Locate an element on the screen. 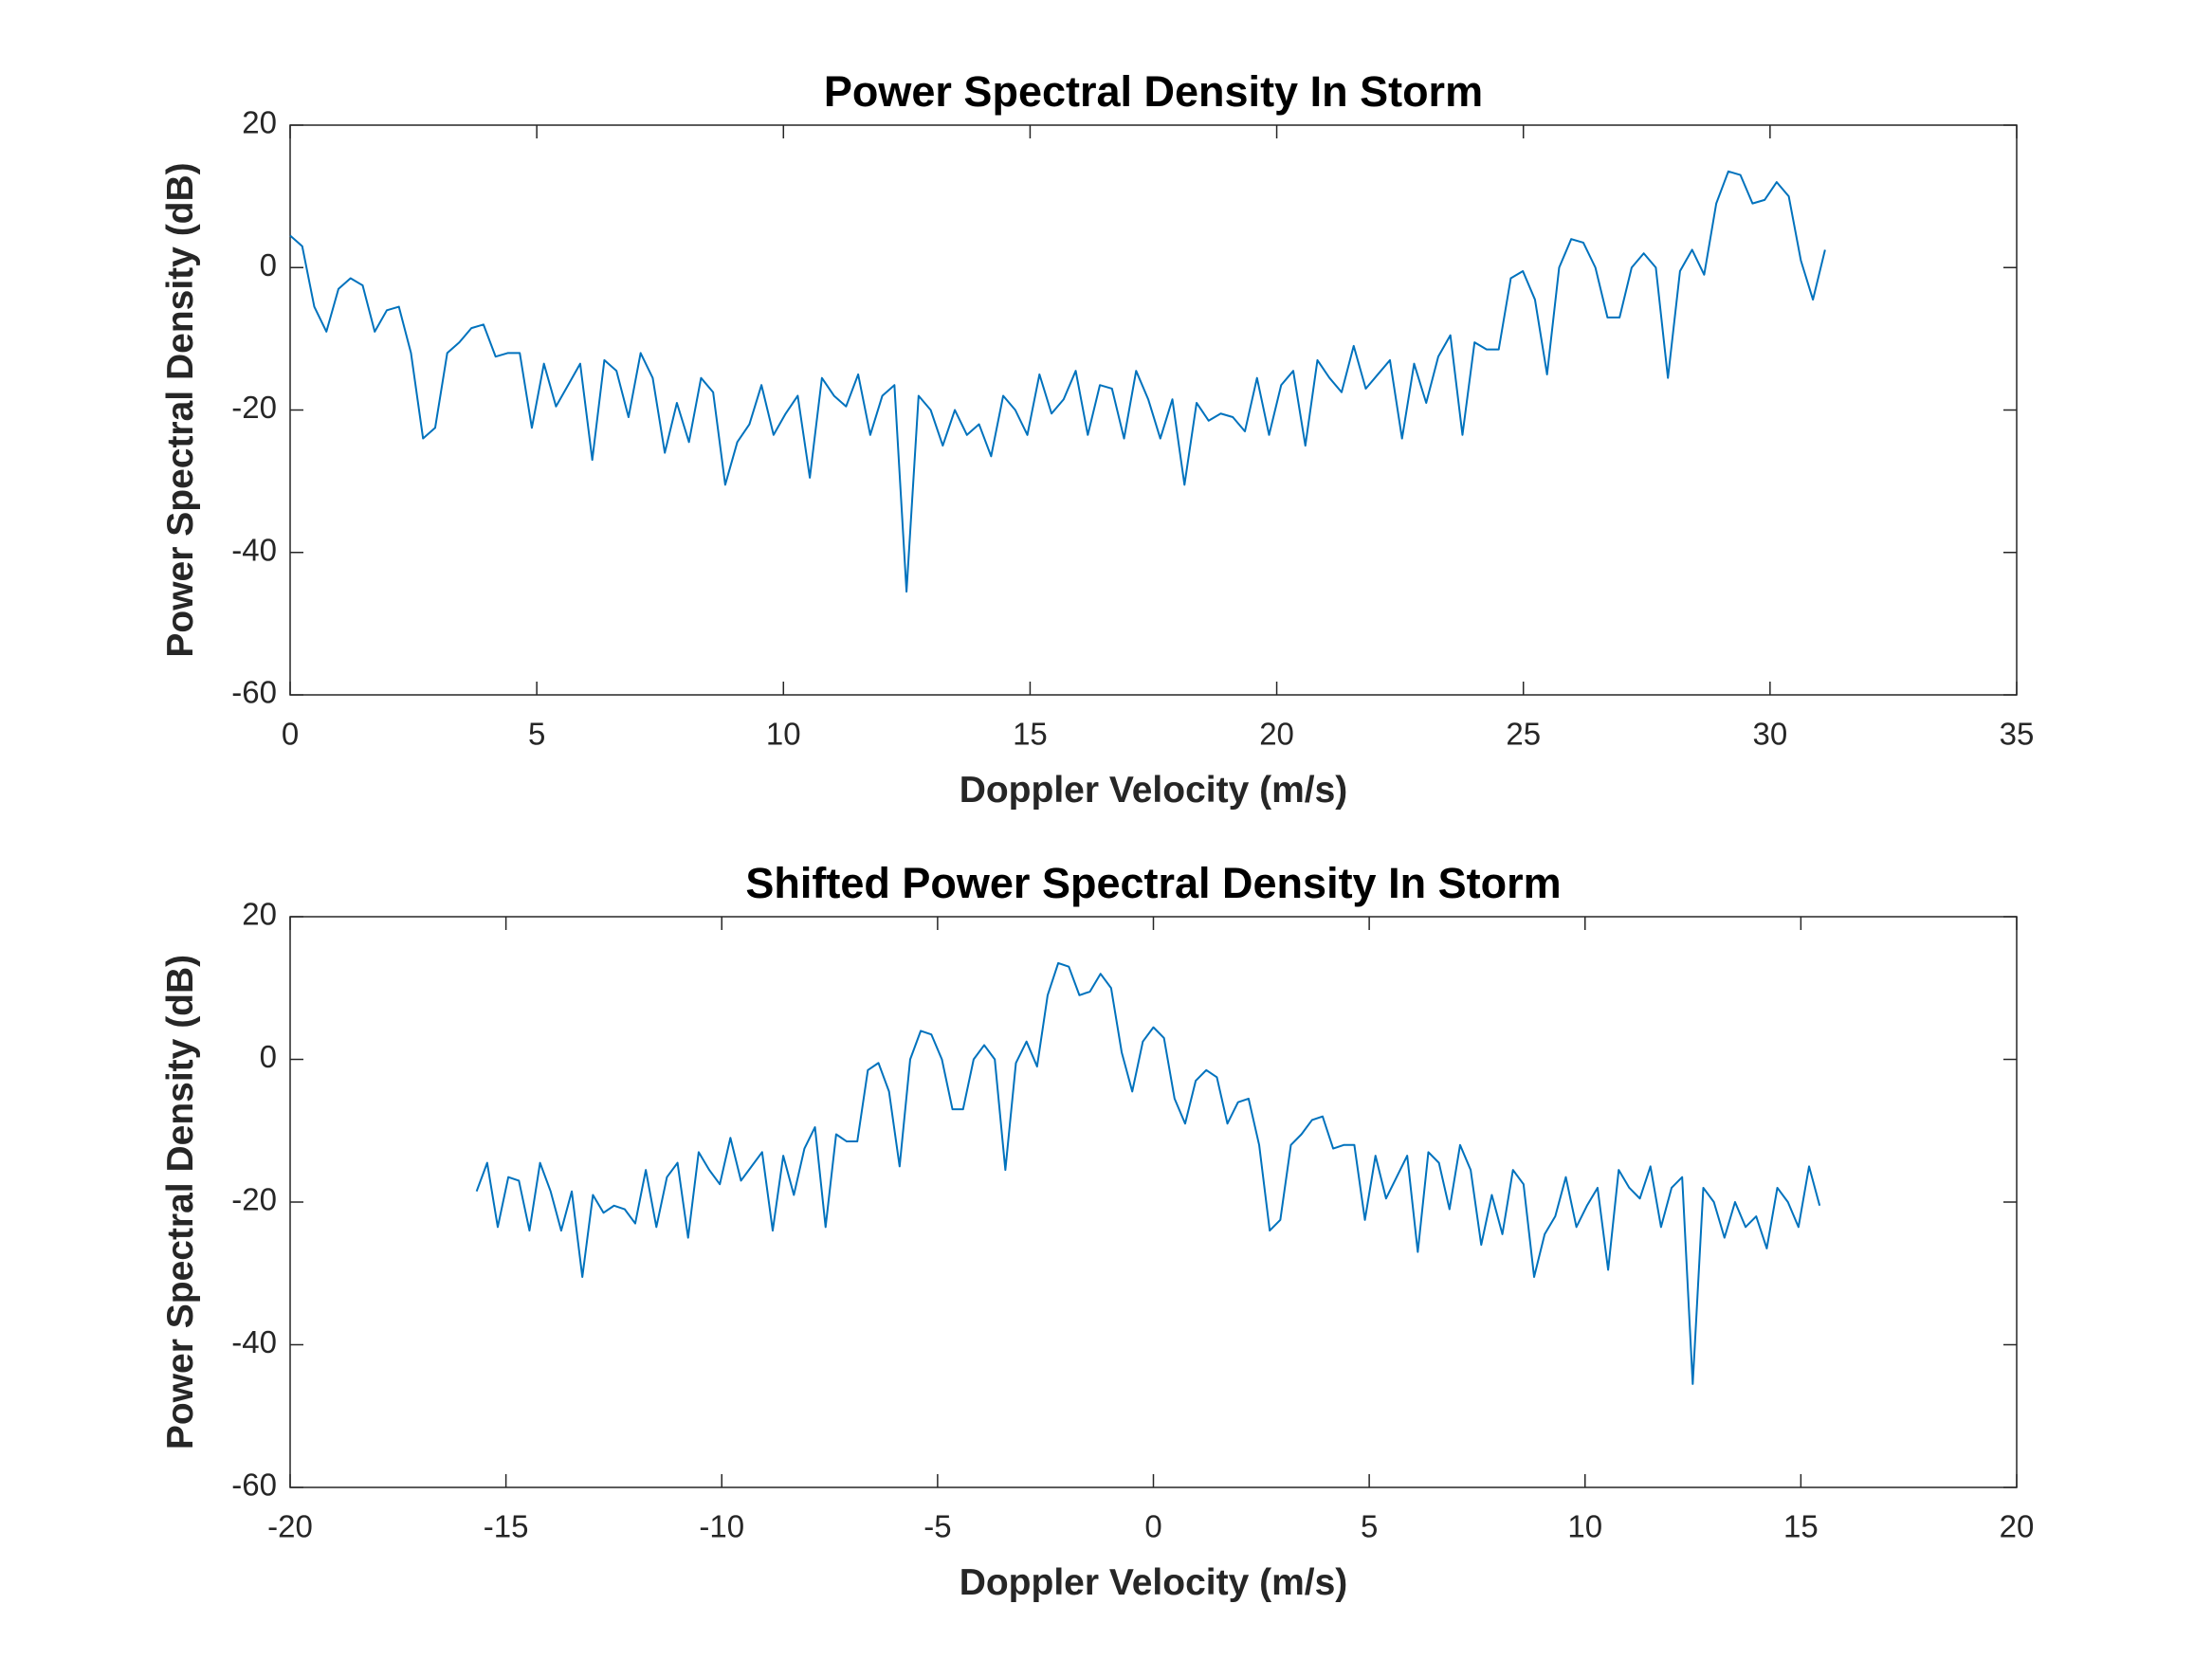  x-tick-label: -20 is located at coordinates (290, 1526).